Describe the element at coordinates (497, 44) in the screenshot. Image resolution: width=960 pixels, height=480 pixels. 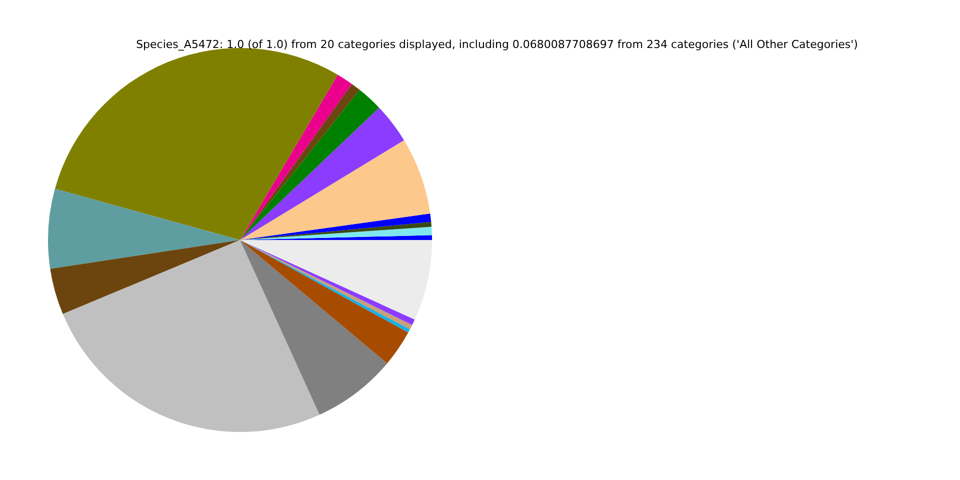
I see `text: Species_A5472: 1.0 (of 1.0) from 20 categories displayed, including 0.0680087708697 from 234 categories ('All Other Categories')` at that location.